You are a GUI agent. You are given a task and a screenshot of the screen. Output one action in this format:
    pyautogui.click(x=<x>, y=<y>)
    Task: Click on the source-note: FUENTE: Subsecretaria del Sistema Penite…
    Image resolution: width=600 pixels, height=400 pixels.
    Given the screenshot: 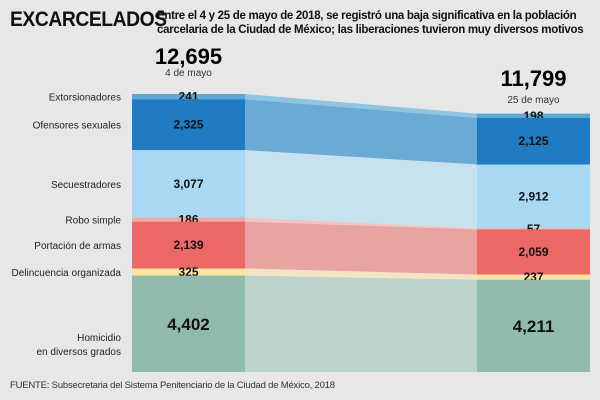 What is the action you would take?
    pyautogui.click(x=172, y=385)
    